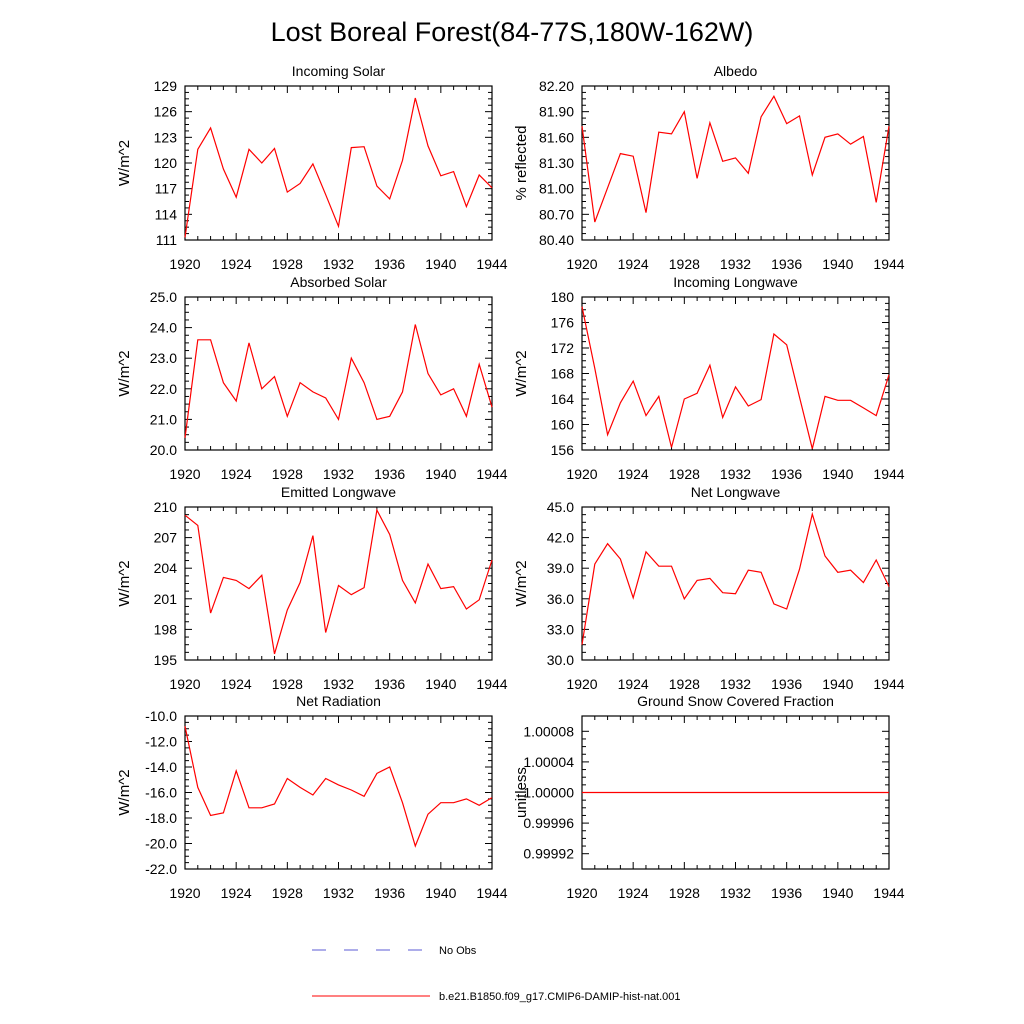 Image resolution: width=1024 pixels, height=1024 pixels. Describe the element at coordinates (563, 450) in the screenshot. I see `y-tick-label: 156` at that location.